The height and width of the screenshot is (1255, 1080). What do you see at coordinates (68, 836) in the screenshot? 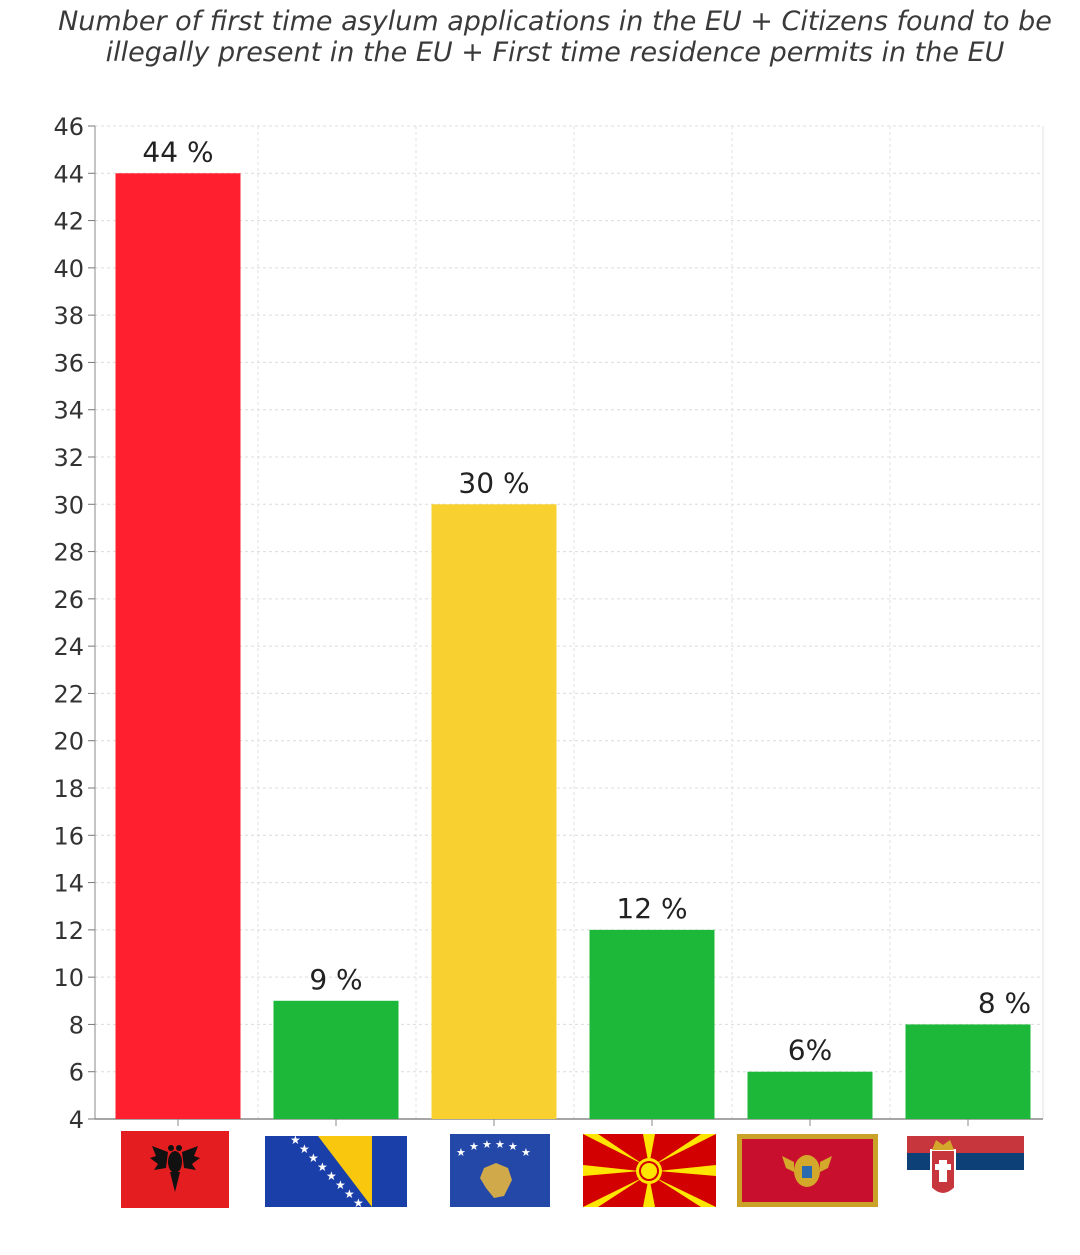
I see `y-tick-label: 16` at bounding box center [68, 836].